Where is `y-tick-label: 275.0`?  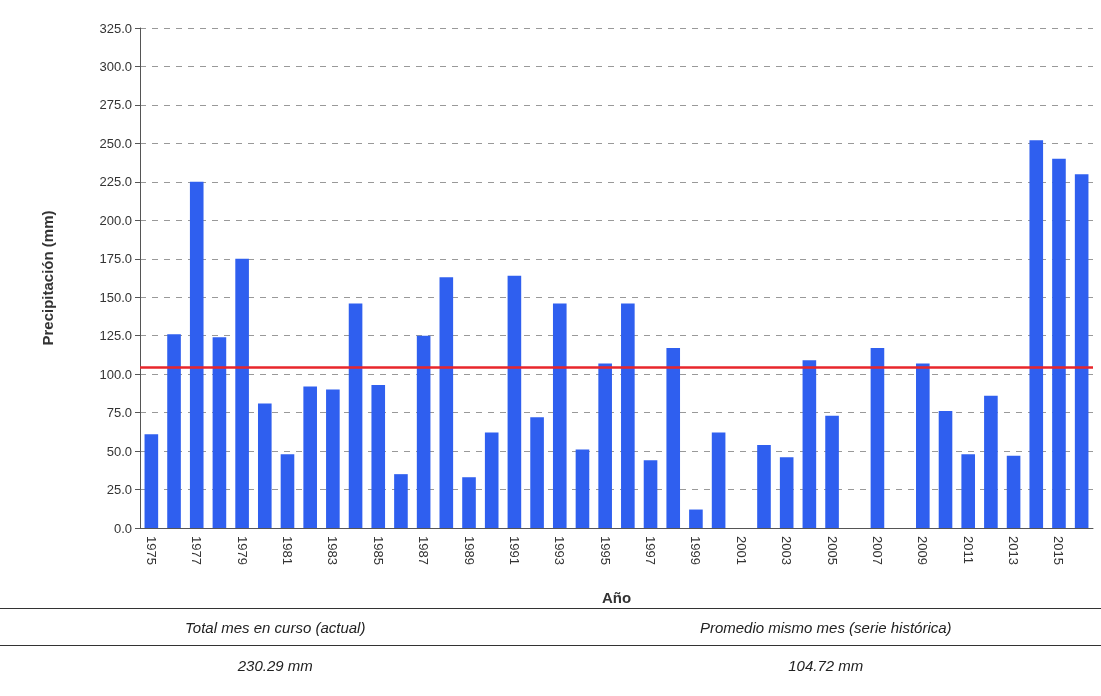 y-tick-label: 275.0 is located at coordinates (115, 105).